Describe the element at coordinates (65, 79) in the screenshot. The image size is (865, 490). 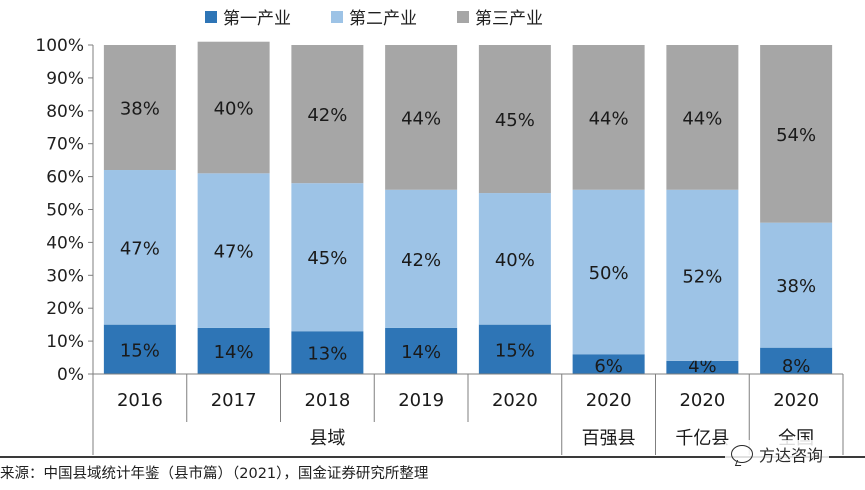
I see `y-tick-label: 90%` at that location.